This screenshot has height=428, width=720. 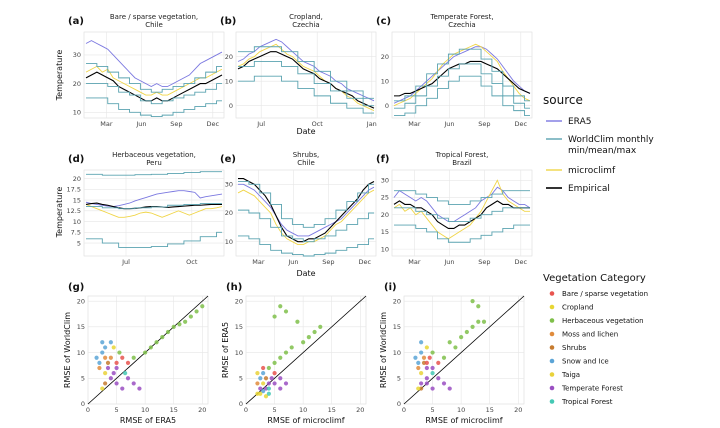 I want to click on line-panel: 10 20 30 Mar Jun Sep Dec (e) Shrubs, Chile, so click(x=298, y=208).